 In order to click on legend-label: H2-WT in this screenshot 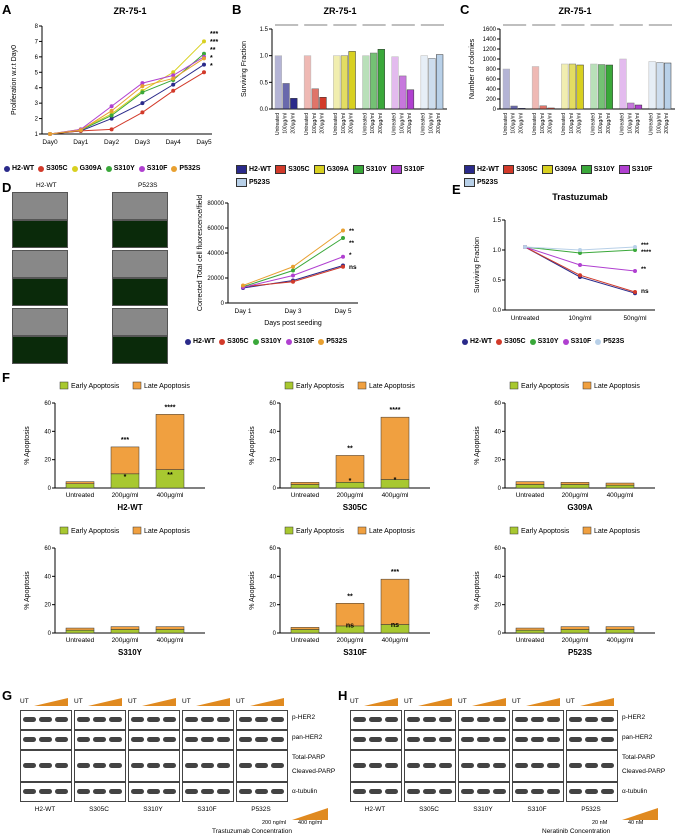, I will do `click(481, 341)`.